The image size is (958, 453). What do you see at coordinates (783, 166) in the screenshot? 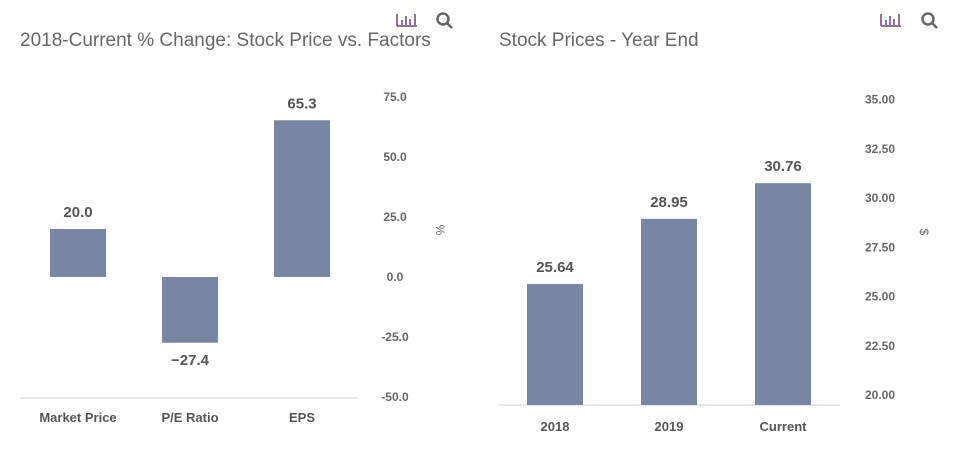
I see `data-label: 30.76` at bounding box center [783, 166].